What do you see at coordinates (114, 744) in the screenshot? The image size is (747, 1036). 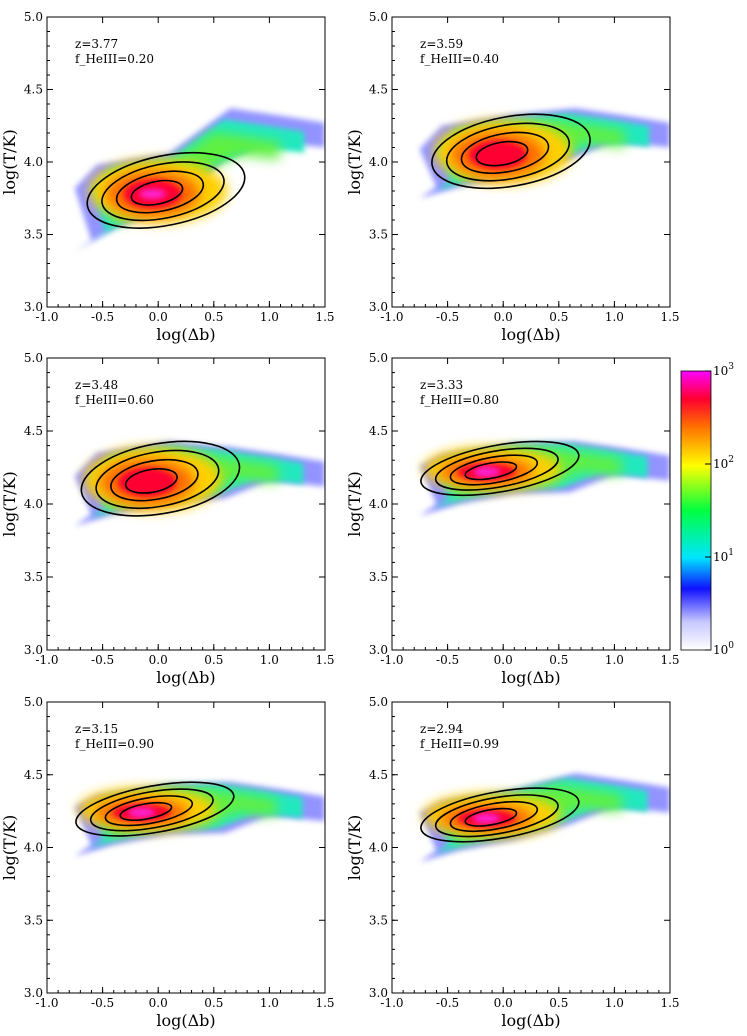 I see `heiii-fraction-annotation: f_HeIII=0.90` at bounding box center [114, 744].